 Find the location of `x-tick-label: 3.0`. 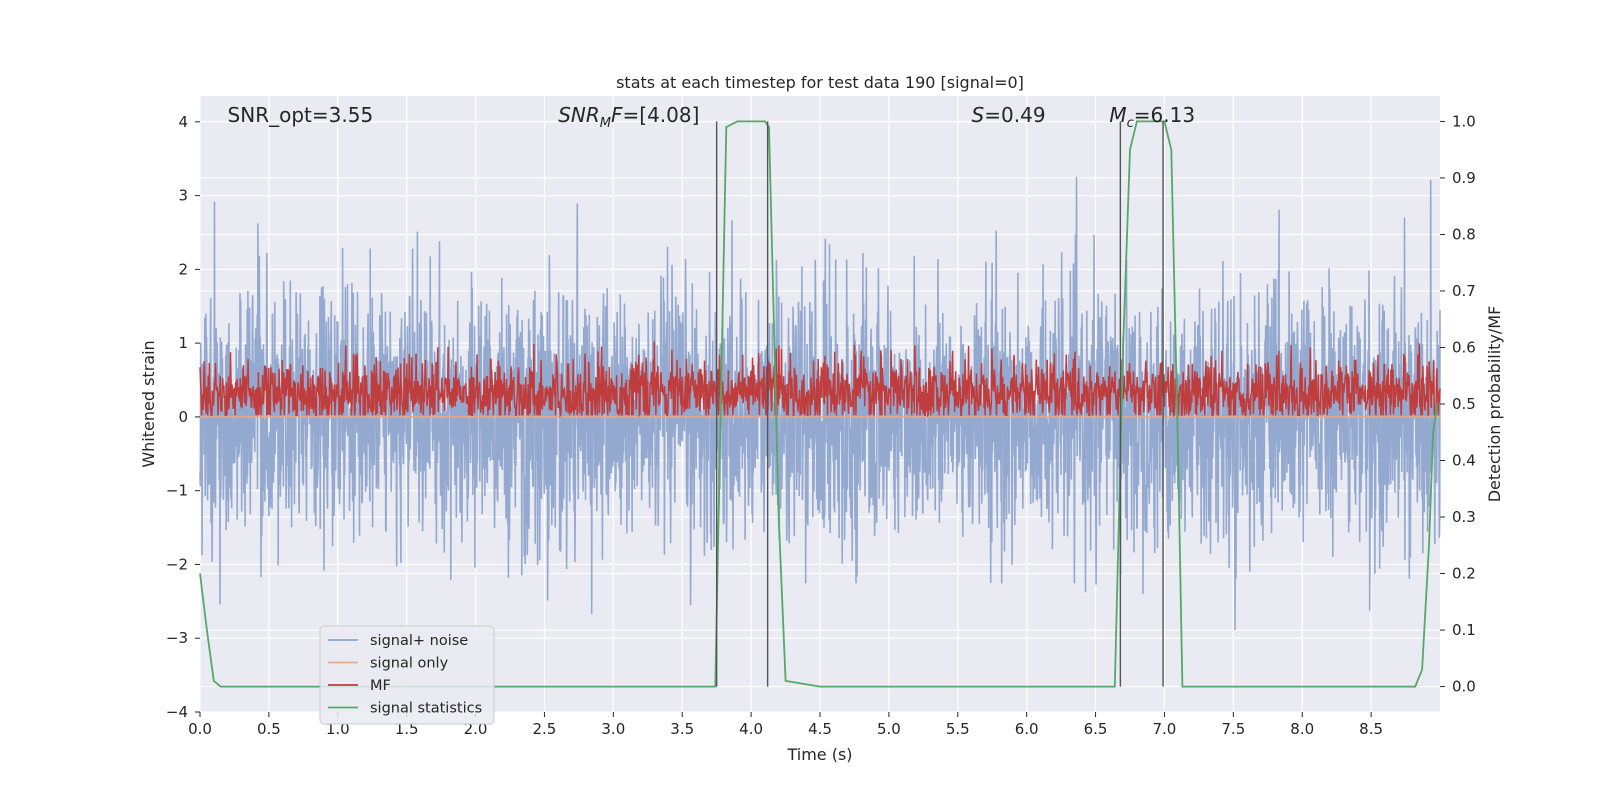

x-tick-label: 3.0 is located at coordinates (613, 729).